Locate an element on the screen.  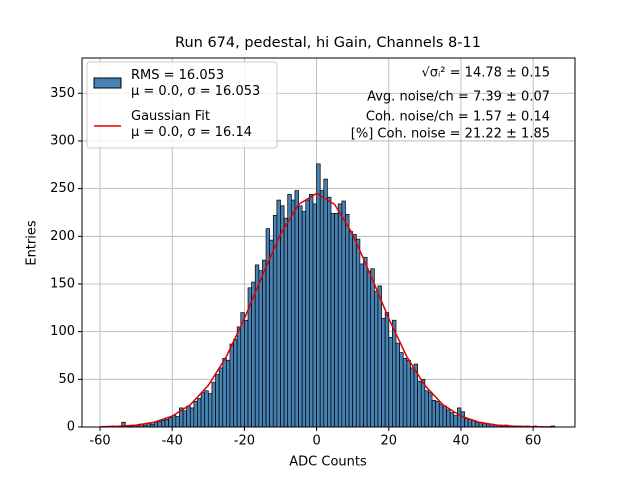
annotation: [%] Coh. noise = 21.22 ± 1.85 is located at coordinates (450, 134).